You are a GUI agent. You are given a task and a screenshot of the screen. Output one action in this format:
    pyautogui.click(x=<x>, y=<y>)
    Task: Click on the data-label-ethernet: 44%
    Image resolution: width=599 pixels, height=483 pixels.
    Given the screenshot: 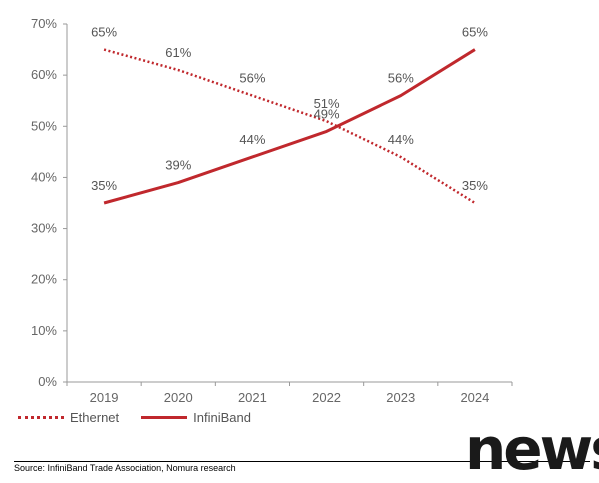 What is the action you would take?
    pyautogui.click(x=401, y=139)
    